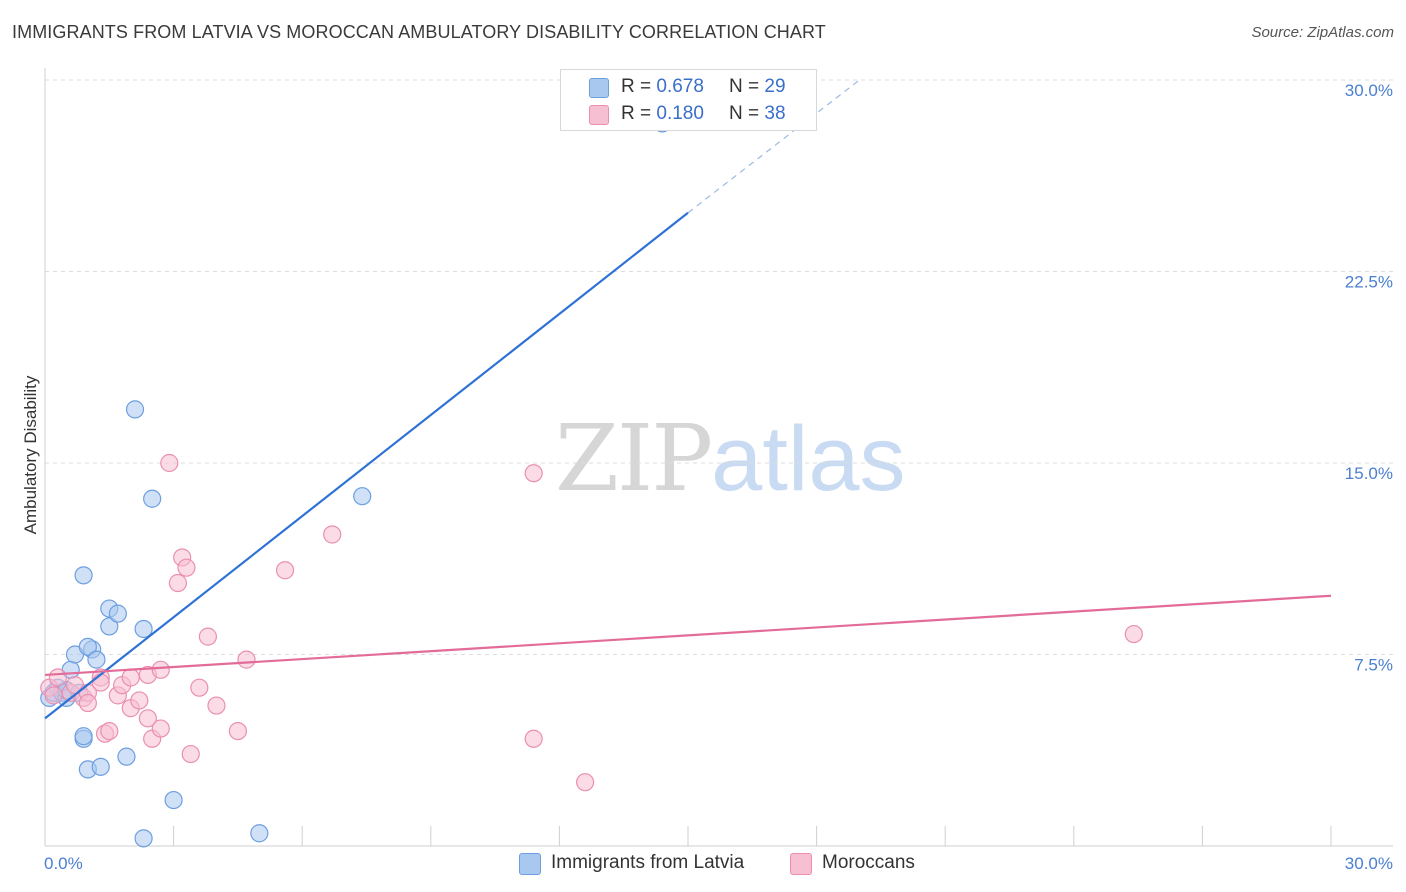 The height and width of the screenshot is (892, 1406). What do you see at coordinates (688, 100) in the screenshot?
I see `correlation-legend: R = 0.678 N = 29 R = 0.180 N = 38` at bounding box center [688, 100].